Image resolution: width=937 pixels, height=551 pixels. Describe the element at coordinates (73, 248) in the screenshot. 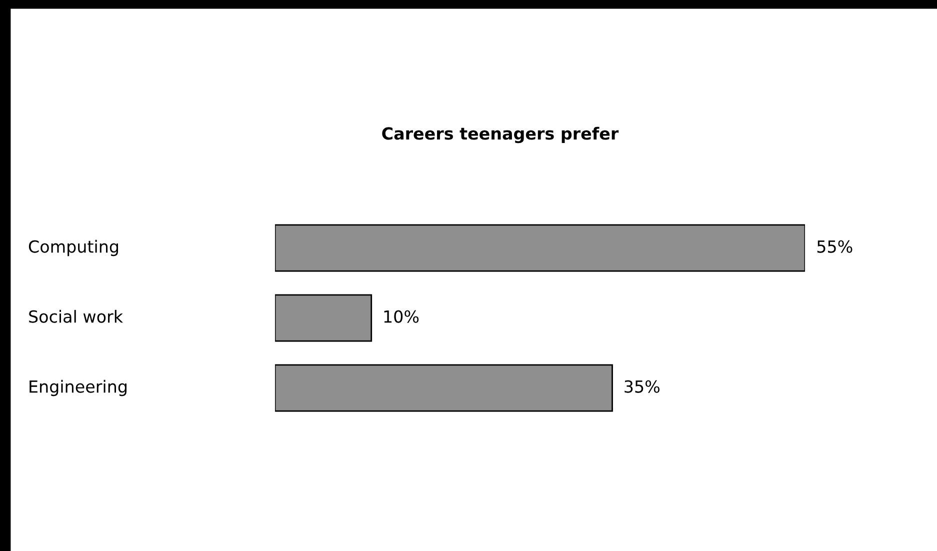

I see `y-tick-label: Computing` at that location.